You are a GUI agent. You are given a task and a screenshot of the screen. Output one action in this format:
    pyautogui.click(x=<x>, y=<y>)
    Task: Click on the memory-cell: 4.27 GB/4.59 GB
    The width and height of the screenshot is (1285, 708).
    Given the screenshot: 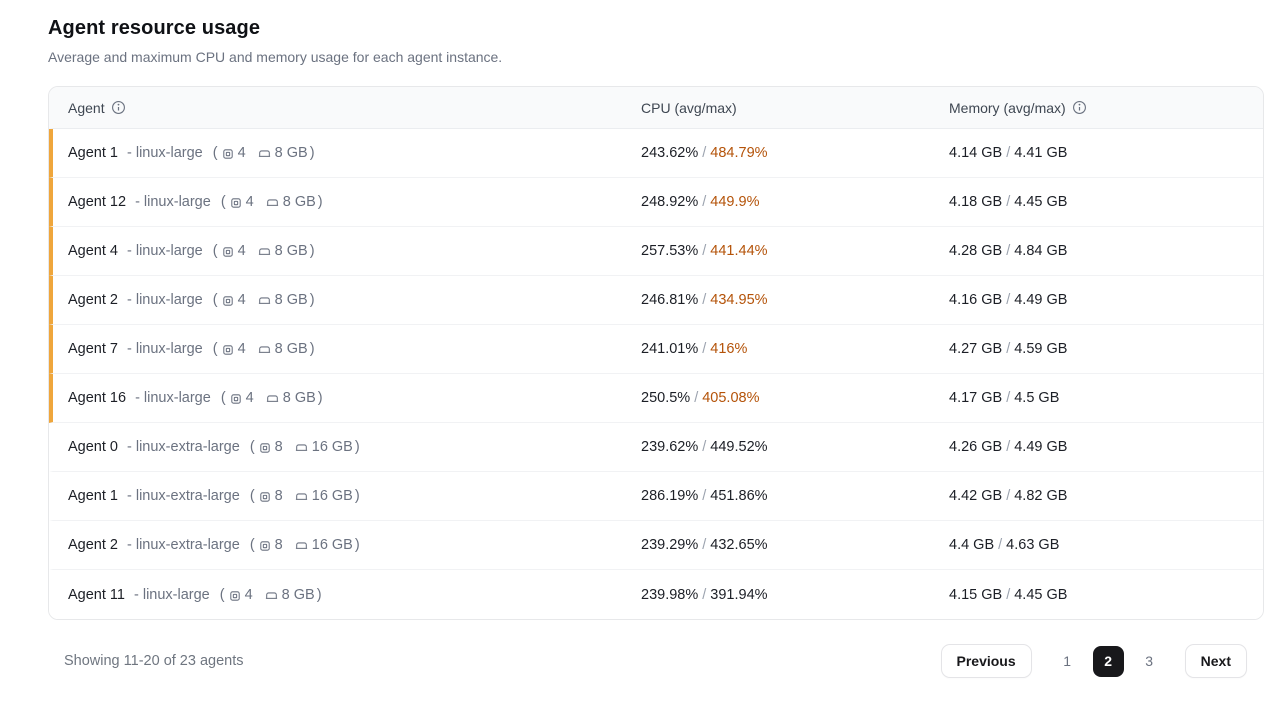 What is the action you would take?
    pyautogui.click(x=1106, y=349)
    